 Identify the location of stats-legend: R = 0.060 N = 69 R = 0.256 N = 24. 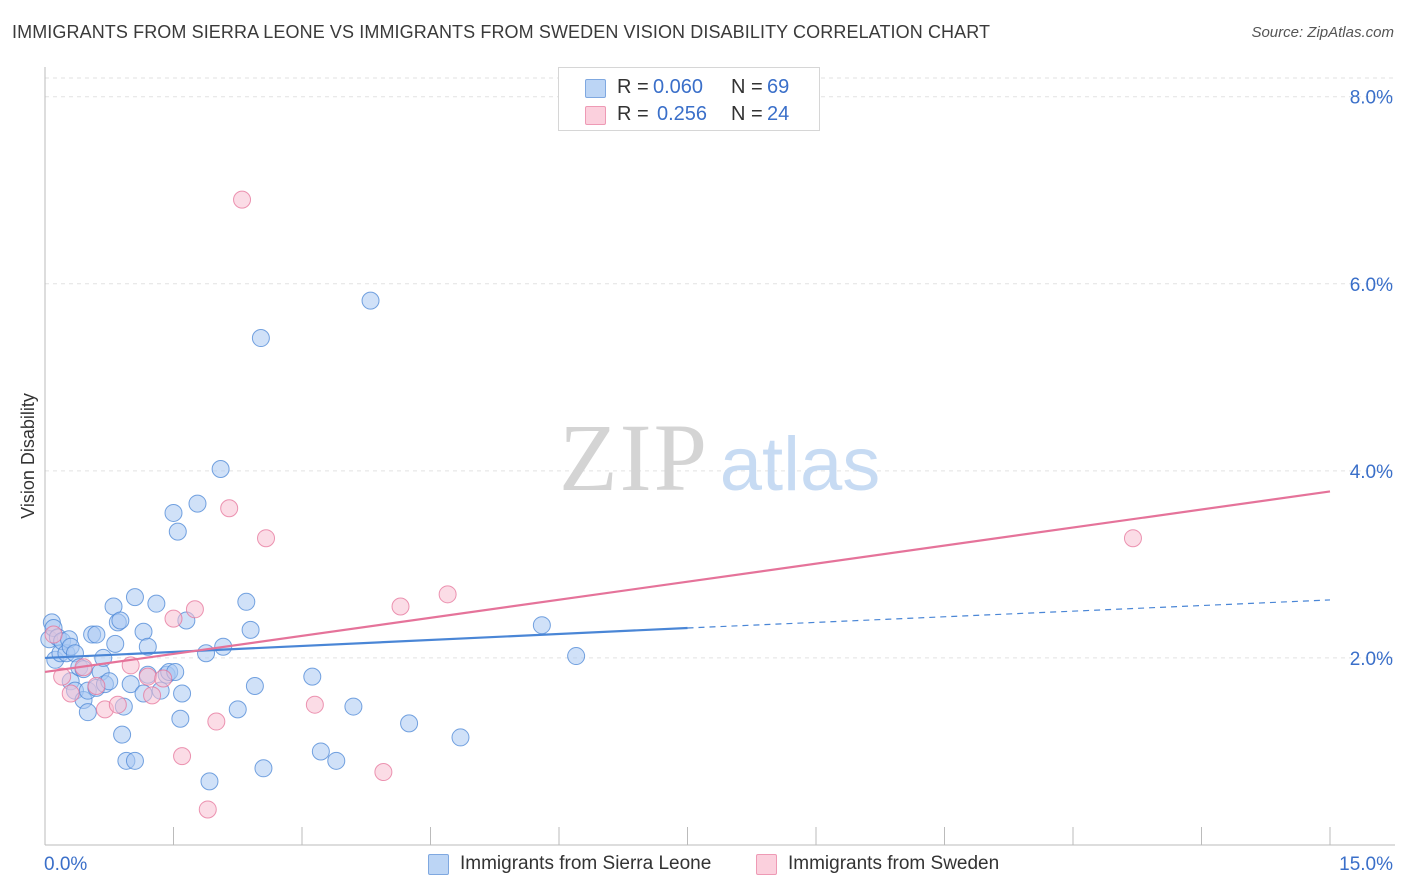
(689, 99).